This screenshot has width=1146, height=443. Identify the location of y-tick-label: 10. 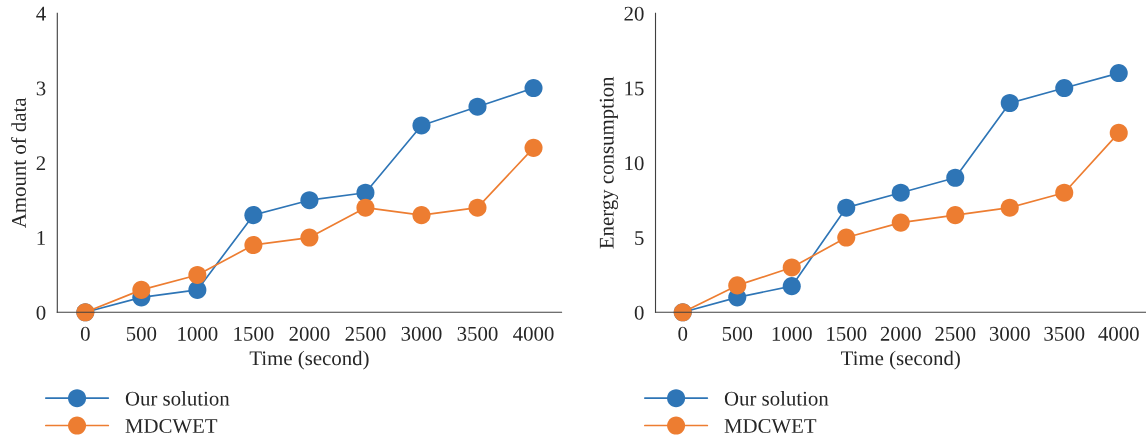
(634, 163).